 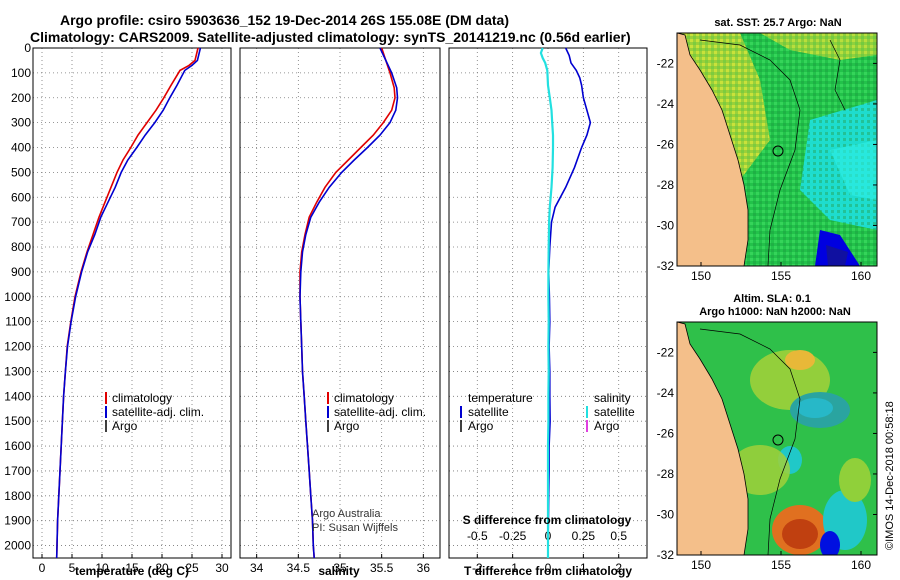 What do you see at coordinates (299, 568) in the screenshot?
I see `x-tick-label: 34.5` at bounding box center [299, 568].